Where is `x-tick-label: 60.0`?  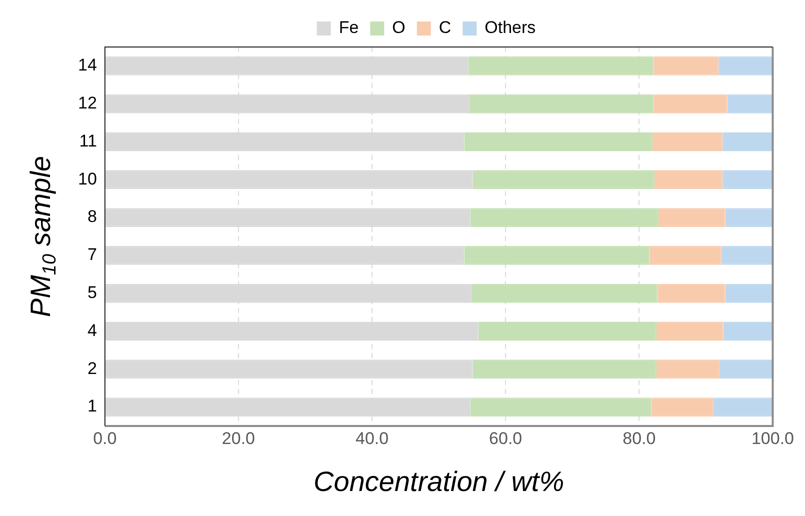
x-tick-label: 60.0 is located at coordinates (505, 438).